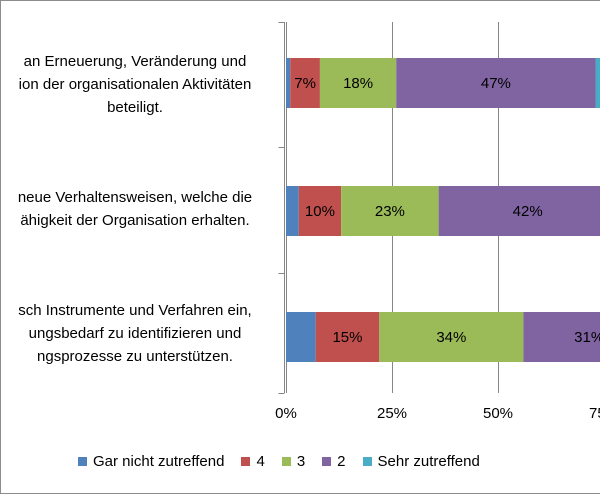 Image resolution: width=600 pixels, height=494 pixels. Describe the element at coordinates (253, 461) in the screenshot. I see `legend-item-1: 4` at that location.